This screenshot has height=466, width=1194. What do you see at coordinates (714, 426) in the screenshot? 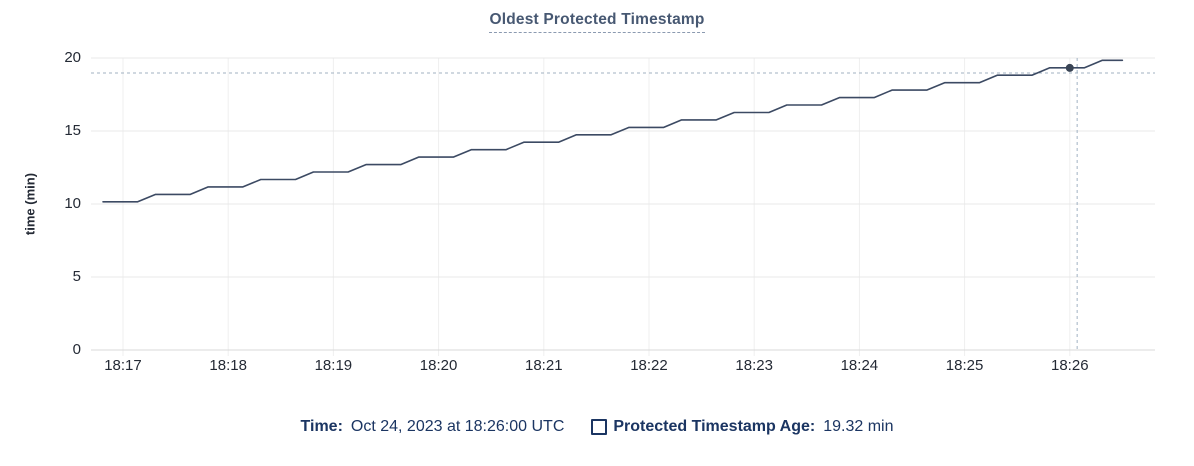
I see `series-label: Protected Timestamp Age:` at bounding box center [714, 426].